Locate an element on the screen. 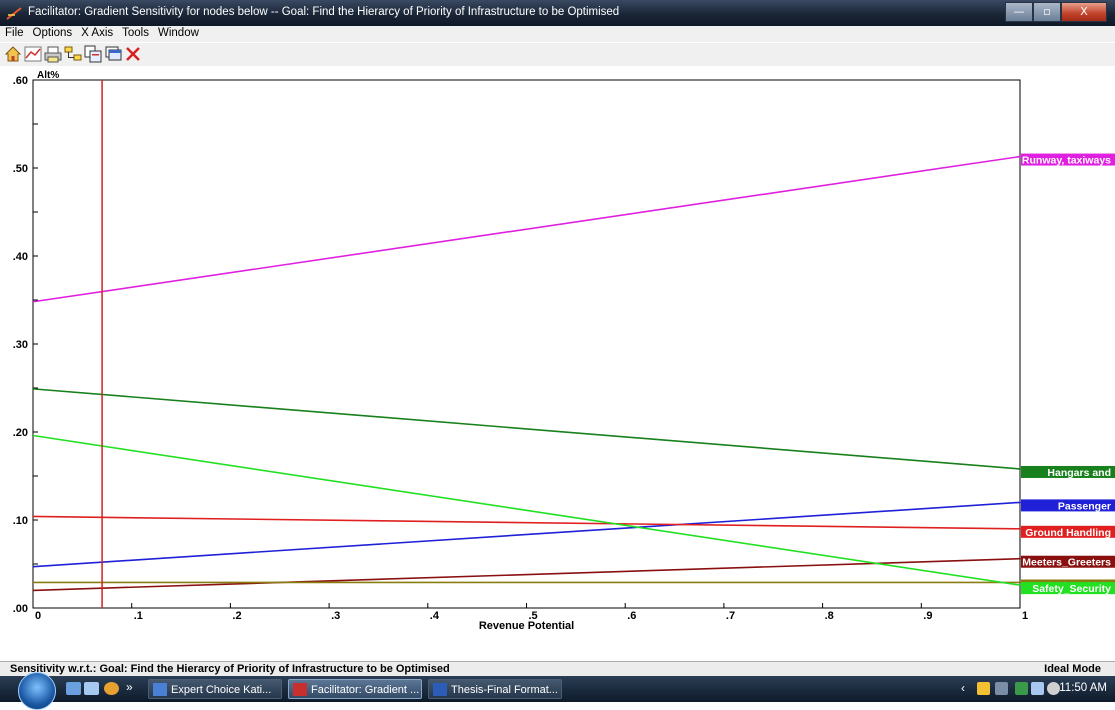  series-label-text: Hangars and is located at coordinates (1079, 473).